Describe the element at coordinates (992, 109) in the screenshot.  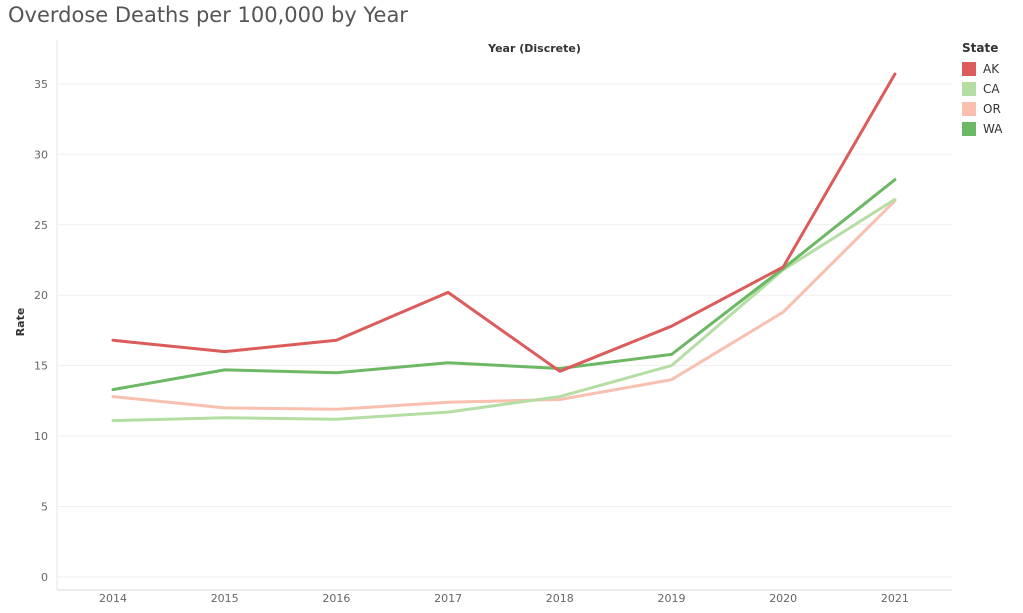
I see `legend-label: OR` at that location.